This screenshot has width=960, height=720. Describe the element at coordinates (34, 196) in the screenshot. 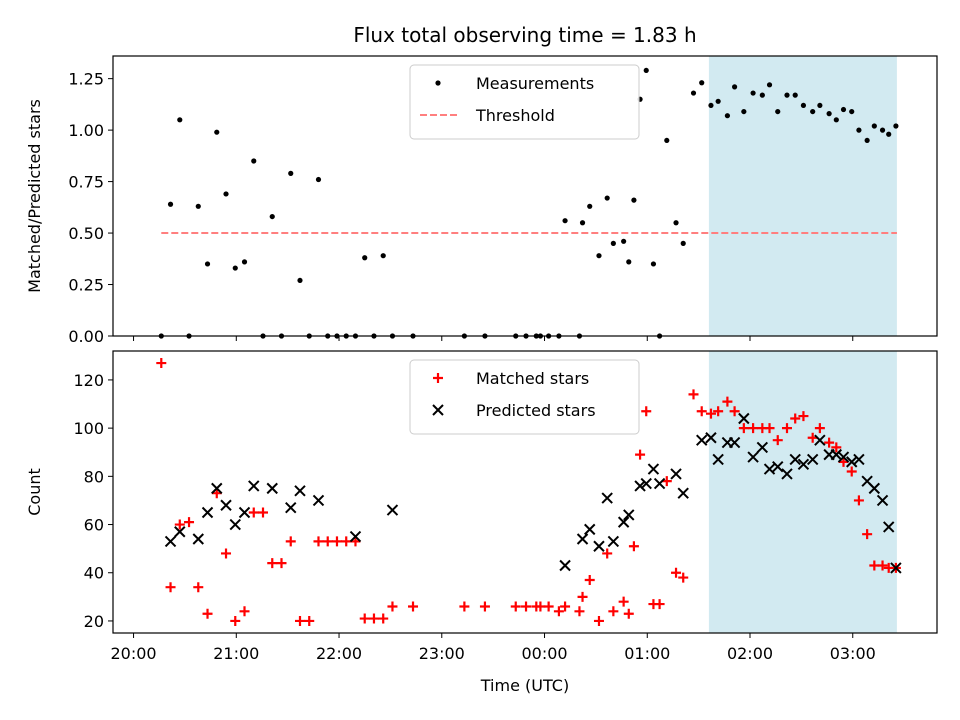

I see `y-axis-label: Matched/Predicted stars` at that location.